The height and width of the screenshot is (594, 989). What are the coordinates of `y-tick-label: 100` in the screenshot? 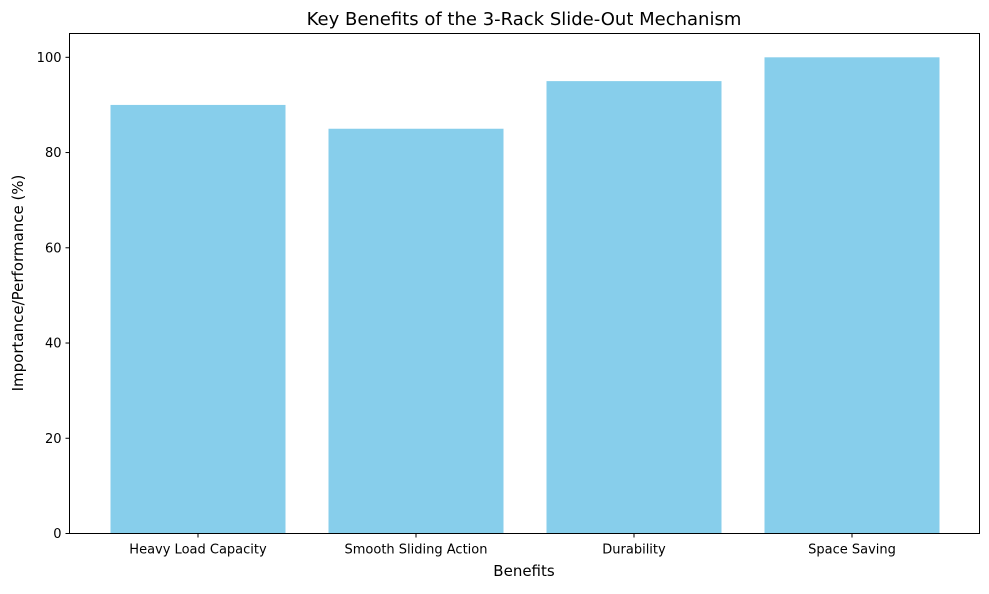 It's located at (49, 58).